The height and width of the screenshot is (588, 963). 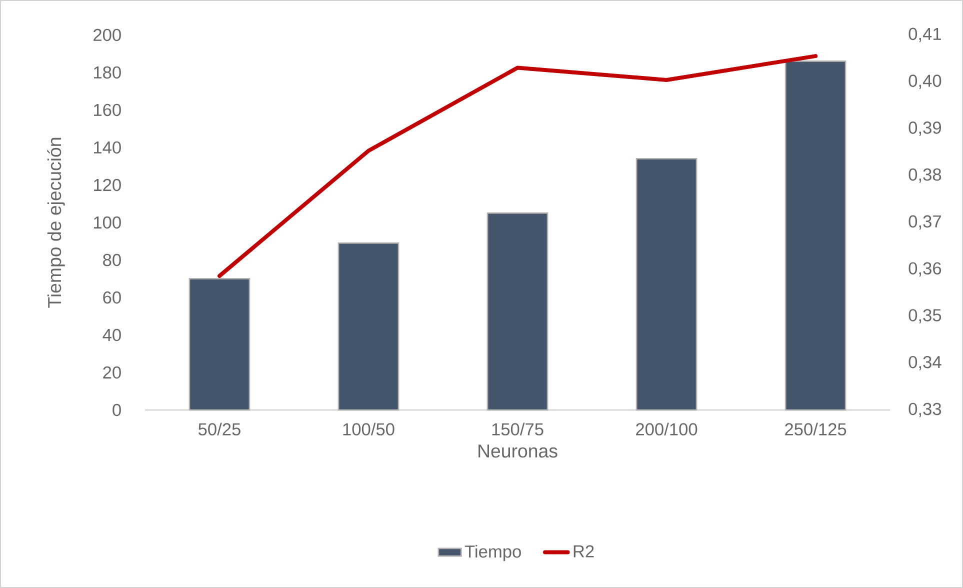 I want to click on y2-tick-label: 0,40, so click(x=925, y=82).